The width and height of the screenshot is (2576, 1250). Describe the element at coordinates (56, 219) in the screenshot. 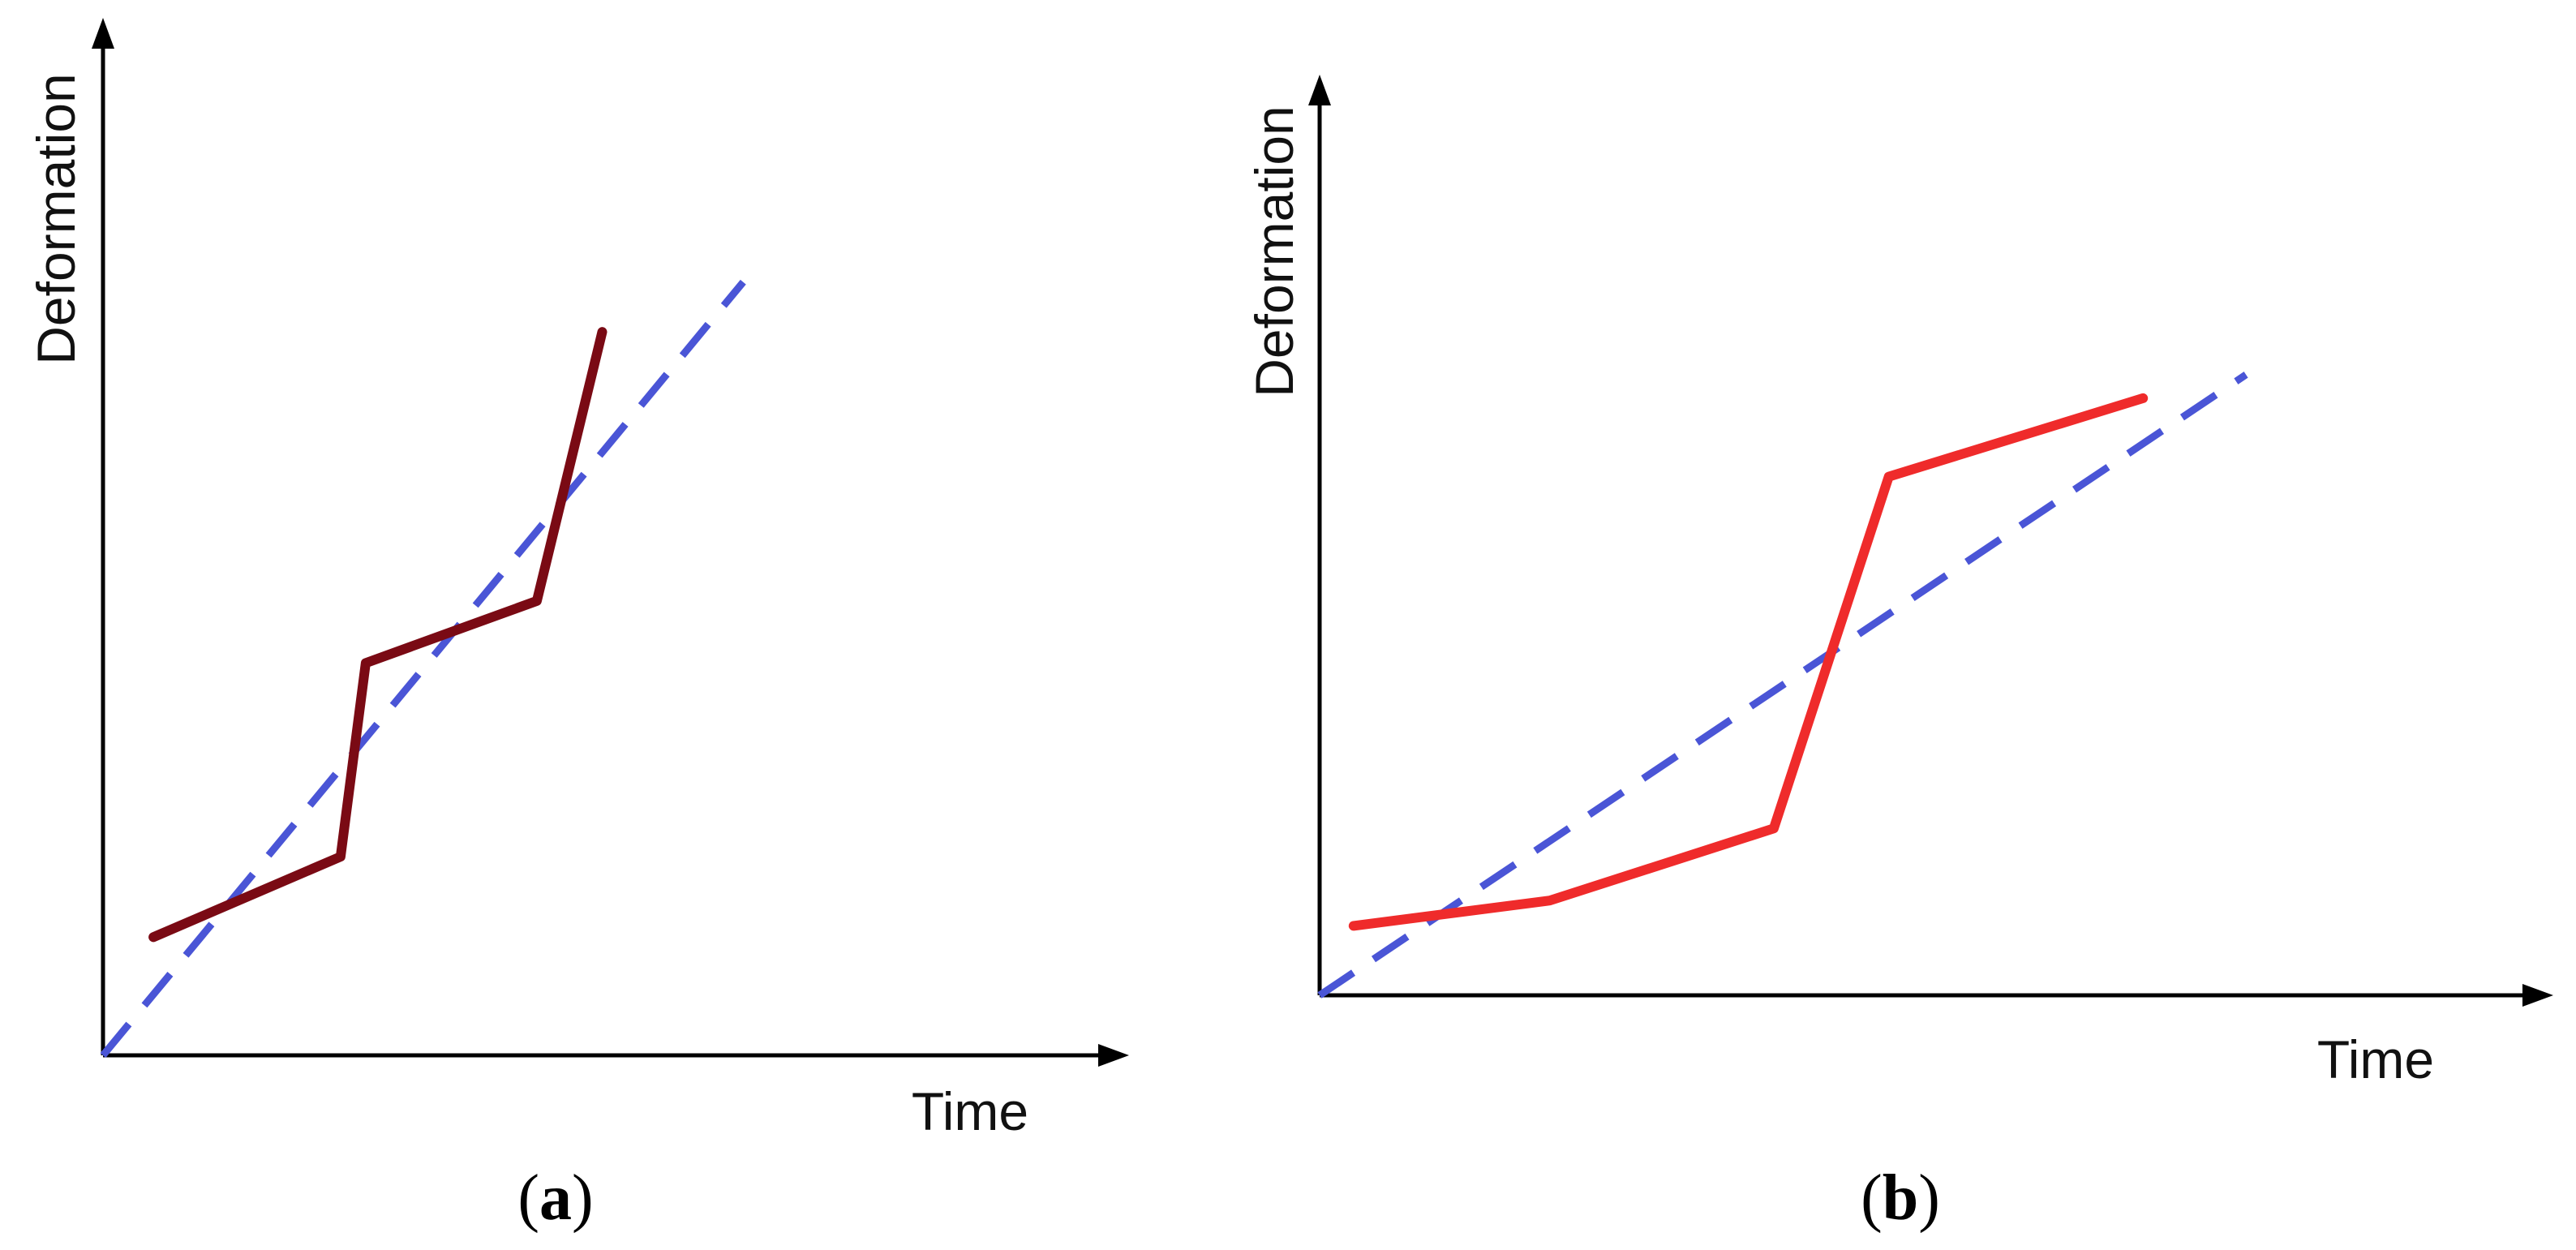

I see `y-axis-label-a: Deformation` at that location.